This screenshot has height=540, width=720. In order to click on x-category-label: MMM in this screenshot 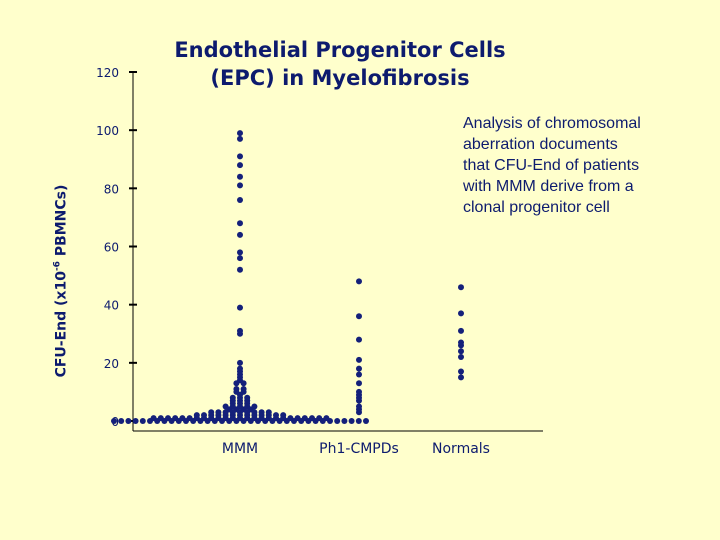, I will do `click(240, 449)`.